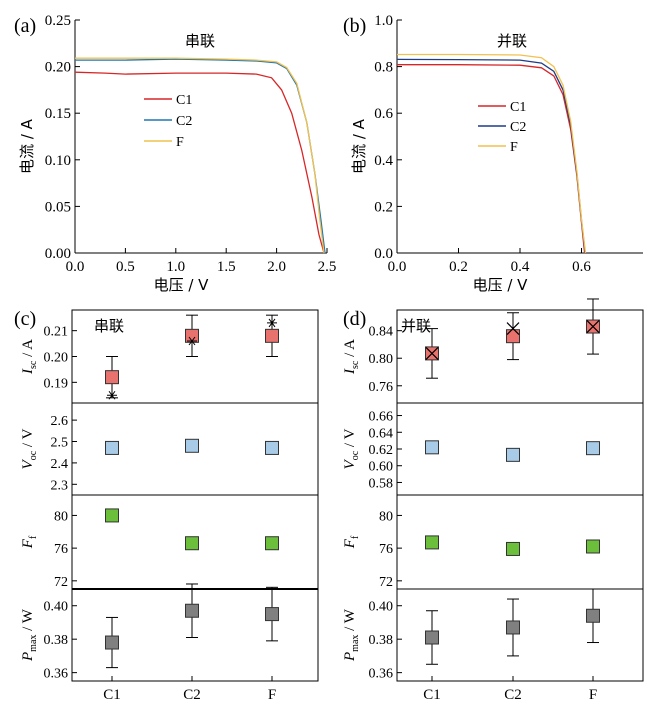 The width and height of the screenshot is (649, 705). I want to click on y-tick-label: 0.4, so click(383, 161).